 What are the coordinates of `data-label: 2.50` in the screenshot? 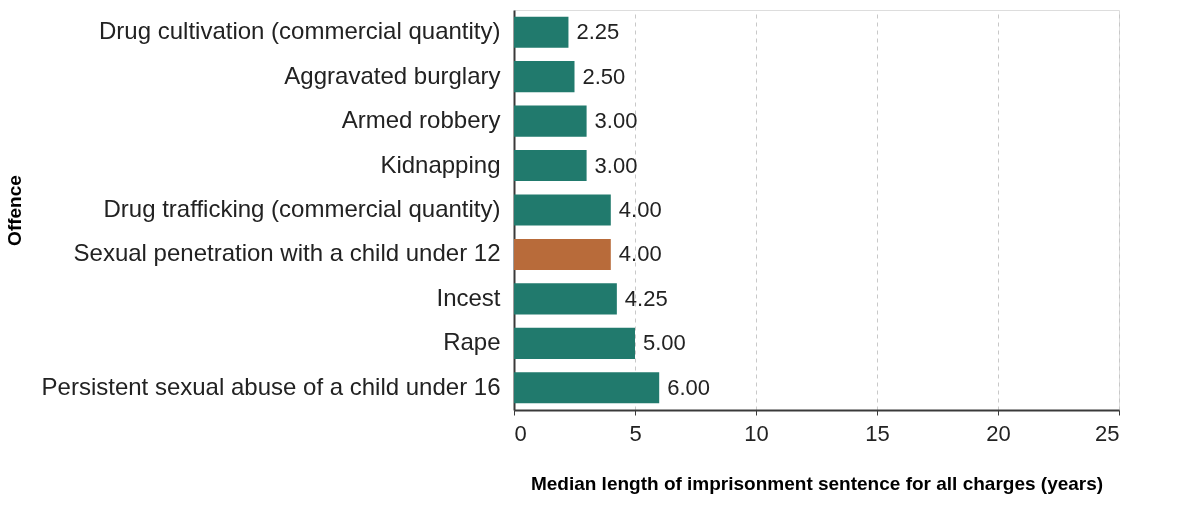 It's located at (604, 76).